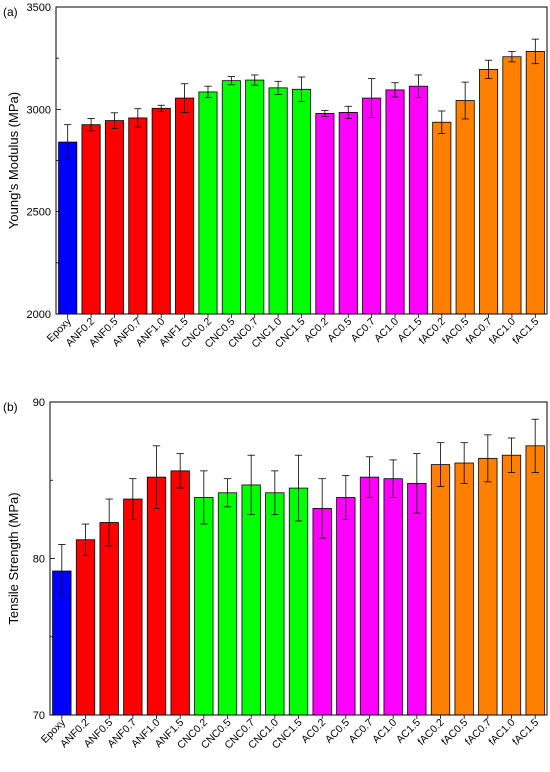 This screenshot has width=550, height=772. I want to click on y-tick-label: 2000, so click(39, 315).